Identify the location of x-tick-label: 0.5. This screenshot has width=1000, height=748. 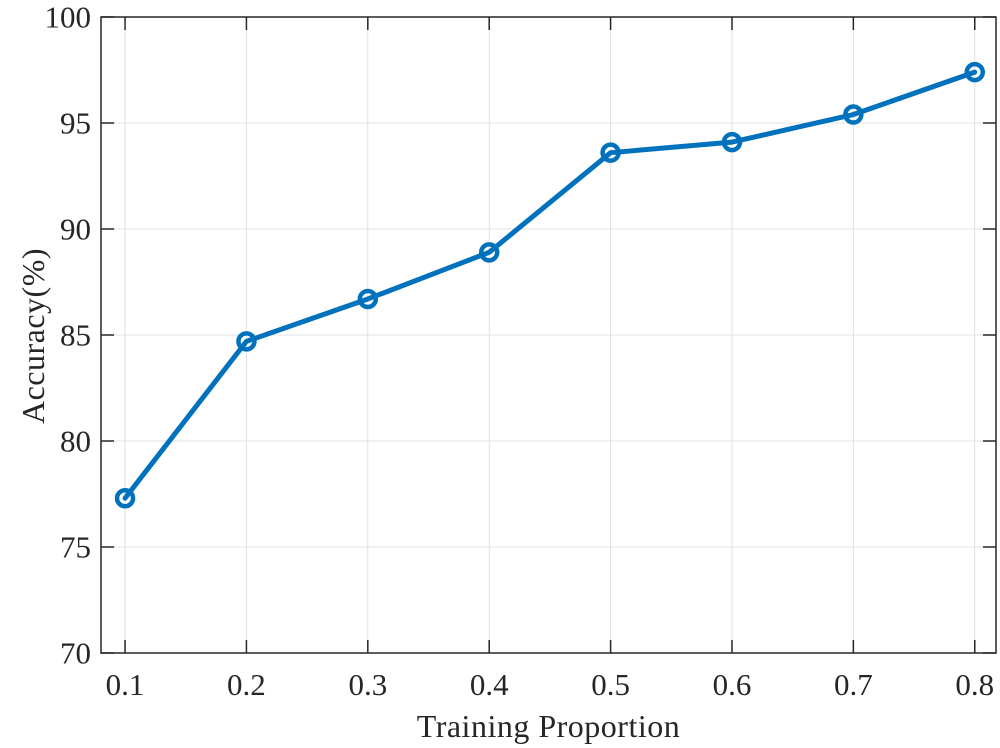
(610, 684).